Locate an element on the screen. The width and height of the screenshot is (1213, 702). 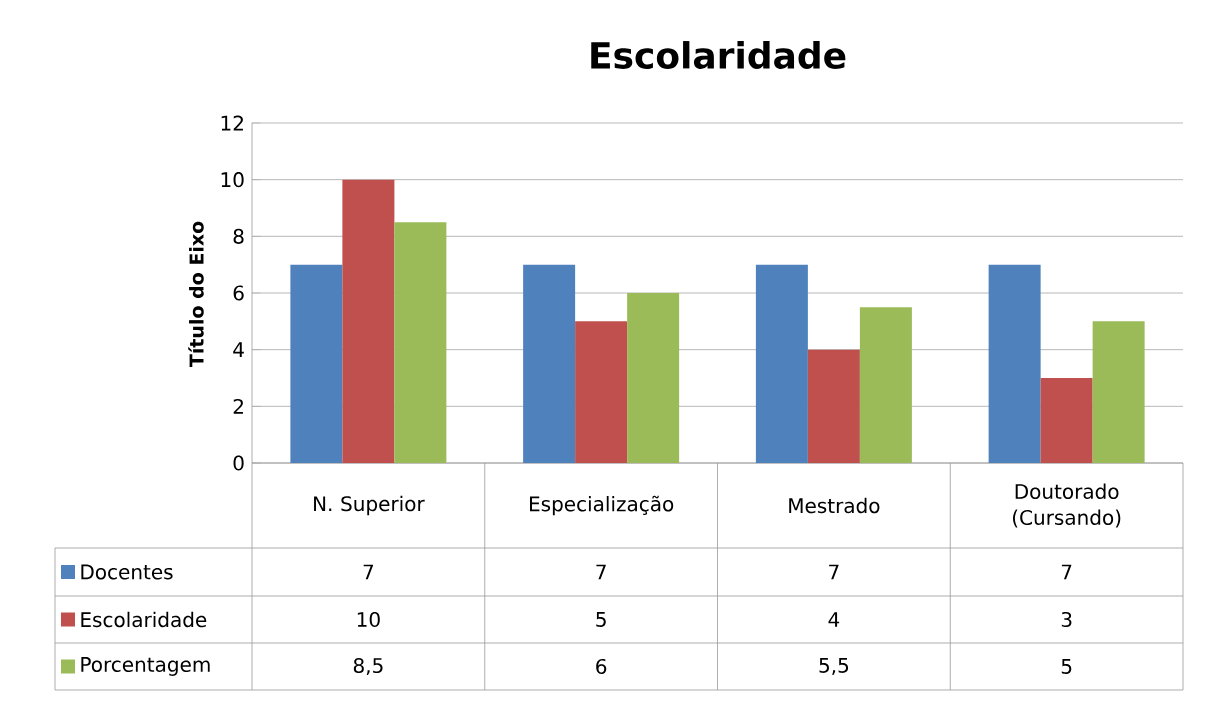
data-label: 3 is located at coordinates (1066, 619).